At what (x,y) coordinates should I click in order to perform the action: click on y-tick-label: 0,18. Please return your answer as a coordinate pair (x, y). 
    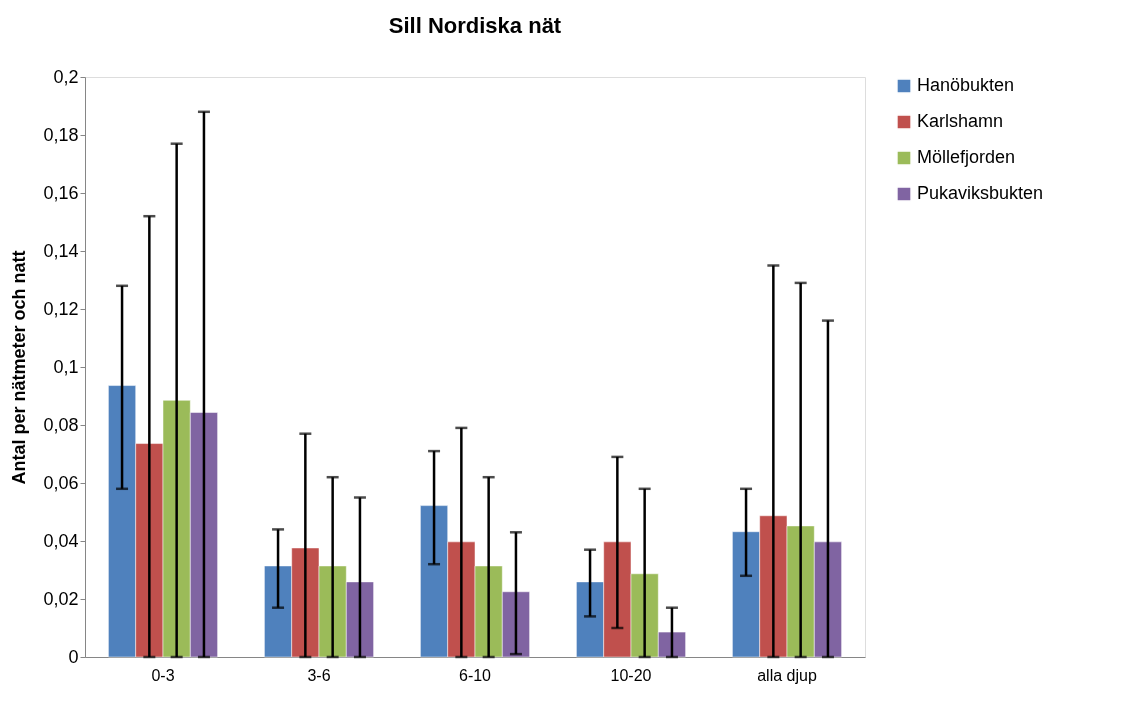
    Looking at the image, I should click on (61, 134).